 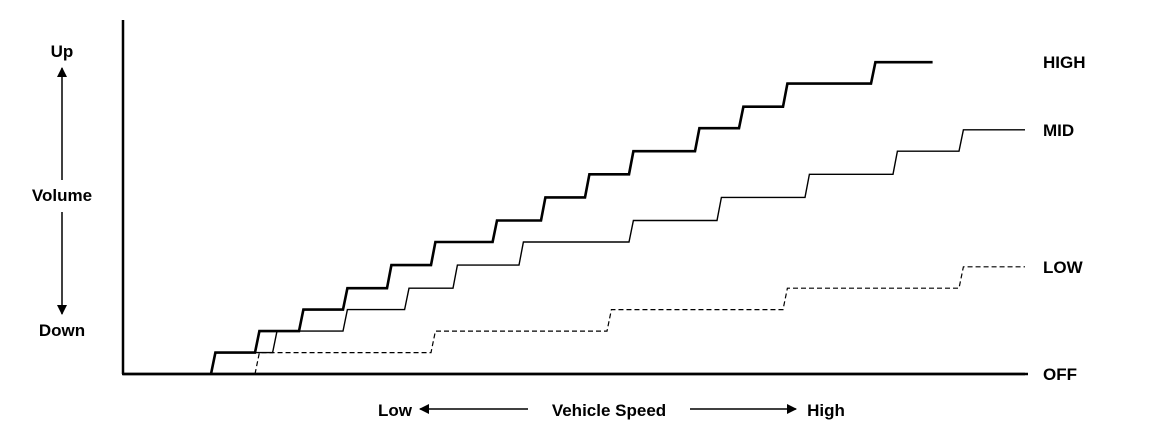 What do you see at coordinates (1064, 218) in the screenshot?
I see `series-label-layer: HIGH MID LOW OFF` at bounding box center [1064, 218].